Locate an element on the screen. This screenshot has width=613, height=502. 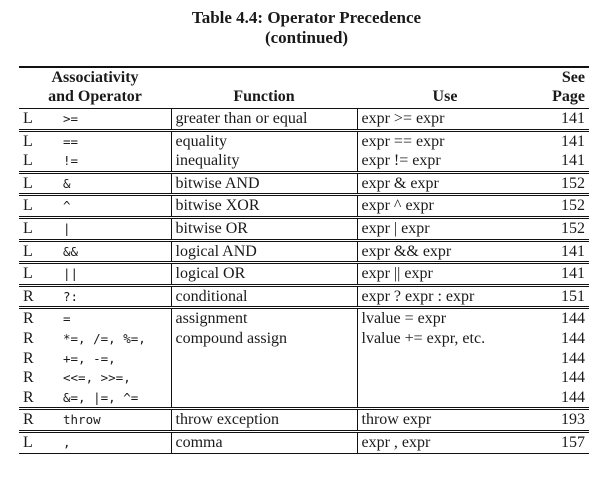
use-cell: expr ^ expr is located at coordinates (444, 206).